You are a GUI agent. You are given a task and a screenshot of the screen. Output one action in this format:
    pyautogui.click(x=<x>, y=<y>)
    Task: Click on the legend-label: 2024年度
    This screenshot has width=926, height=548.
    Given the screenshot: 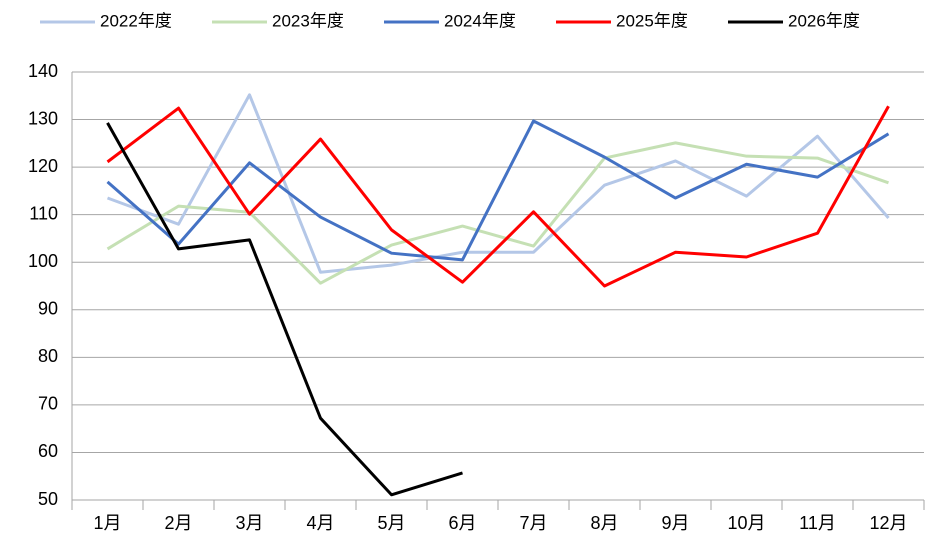 What is the action you would take?
    pyautogui.click(x=480, y=20)
    